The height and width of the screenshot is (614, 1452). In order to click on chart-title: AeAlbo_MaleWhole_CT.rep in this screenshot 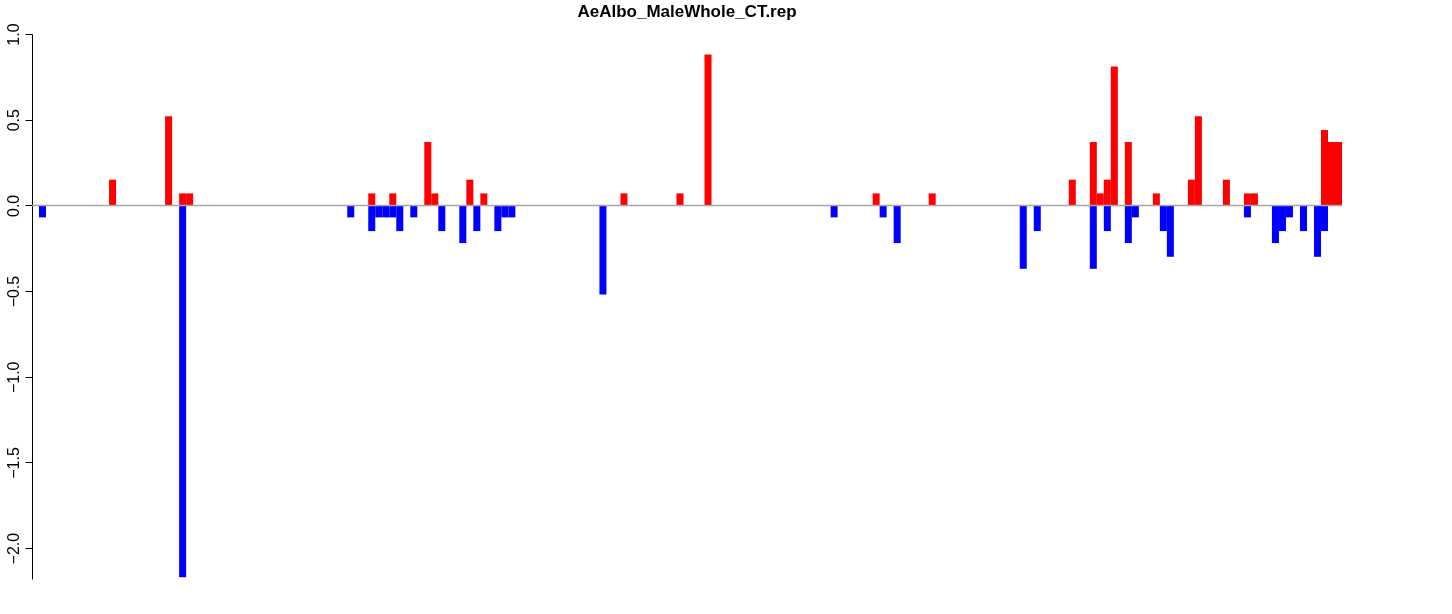, I will do `click(687, 11)`.